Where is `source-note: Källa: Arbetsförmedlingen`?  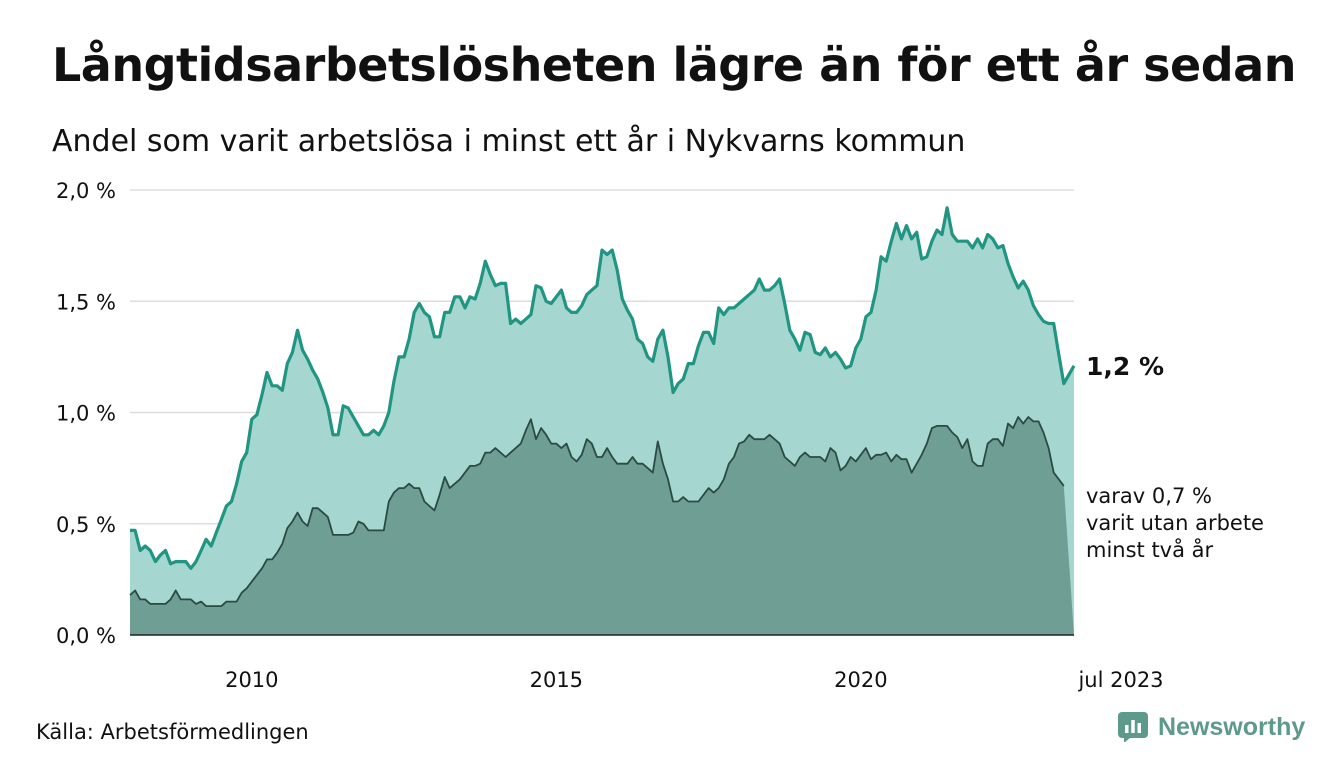
source-note: Källa: Arbetsförmedlingen is located at coordinates (172, 732).